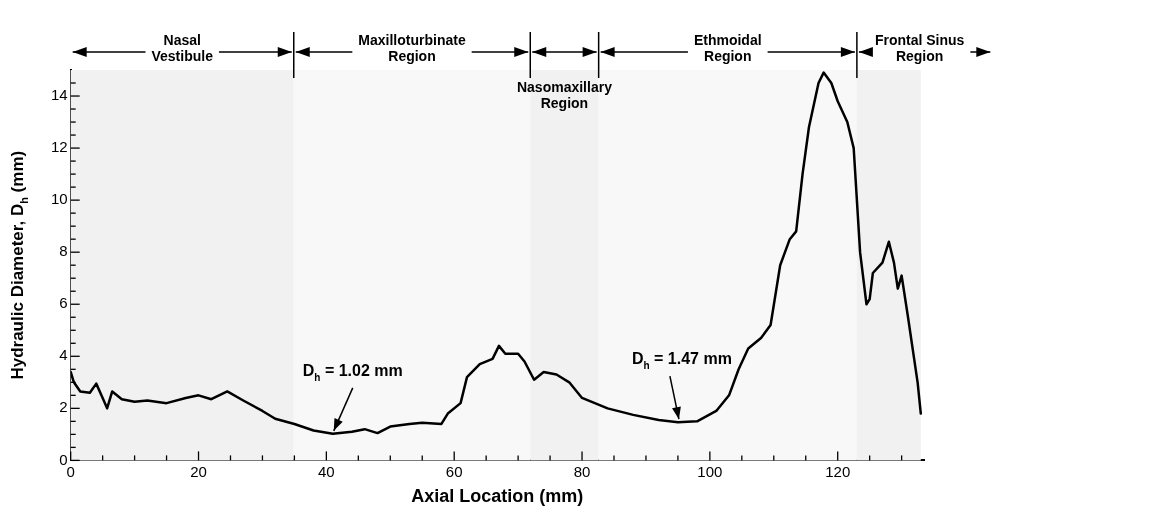 Image resolution: width=1154 pixels, height=520 pixels. I want to click on band-label: Nasomaxillary Region, so click(564, 95).